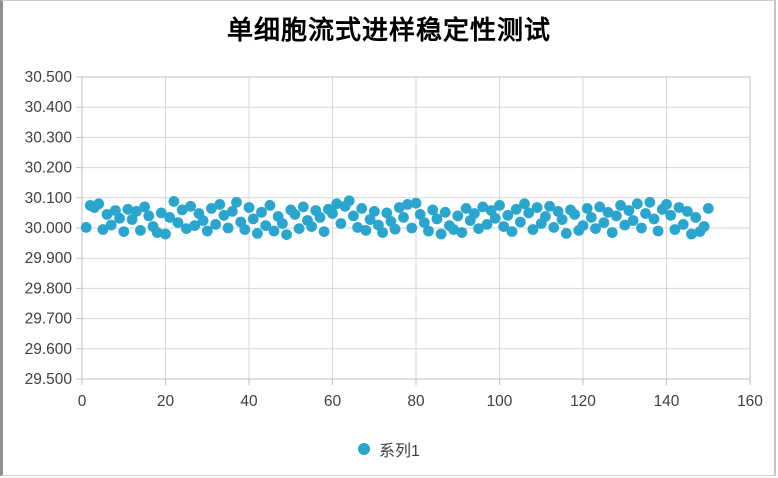 The image size is (778, 478). I want to click on y-tick-label: 29.700, so click(49, 319).